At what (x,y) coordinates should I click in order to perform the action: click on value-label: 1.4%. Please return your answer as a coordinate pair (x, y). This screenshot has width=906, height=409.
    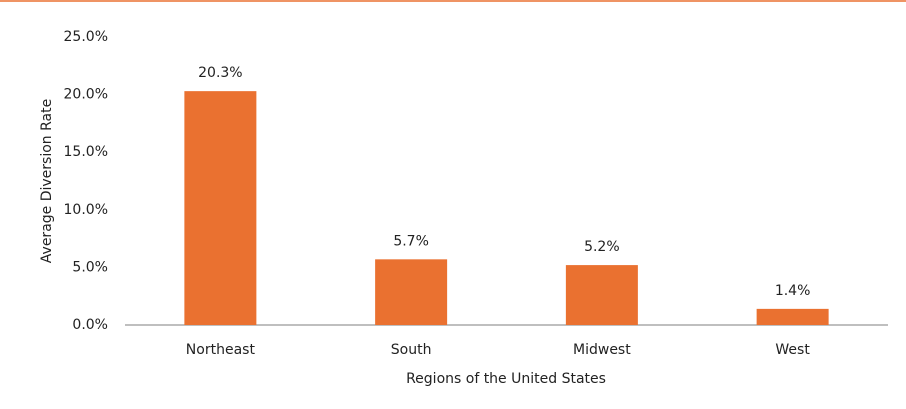
    Looking at the image, I should click on (793, 291).